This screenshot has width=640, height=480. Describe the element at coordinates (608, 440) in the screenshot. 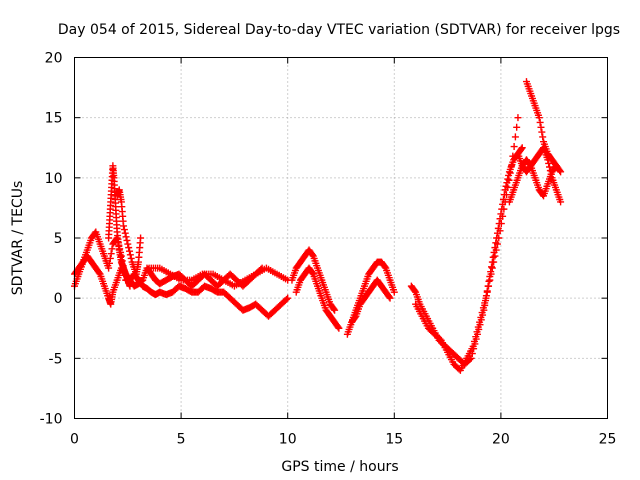

I see `x-tick-label: 25` at that location.